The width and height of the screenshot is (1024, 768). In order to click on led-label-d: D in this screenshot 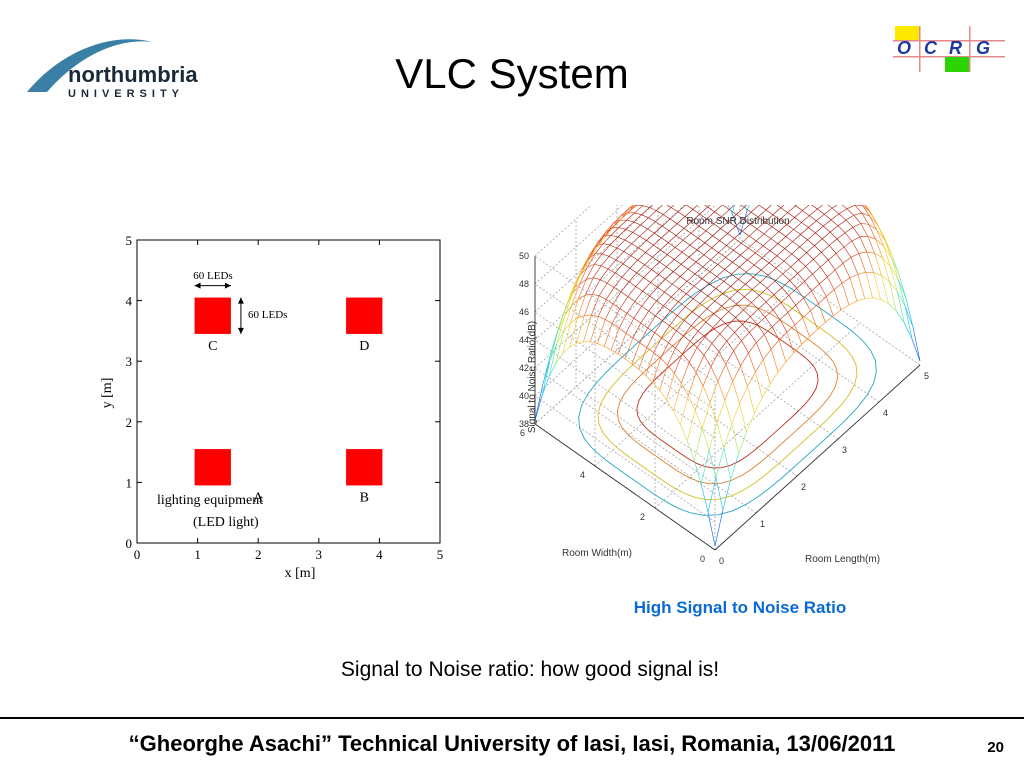, I will do `click(364, 346)`.